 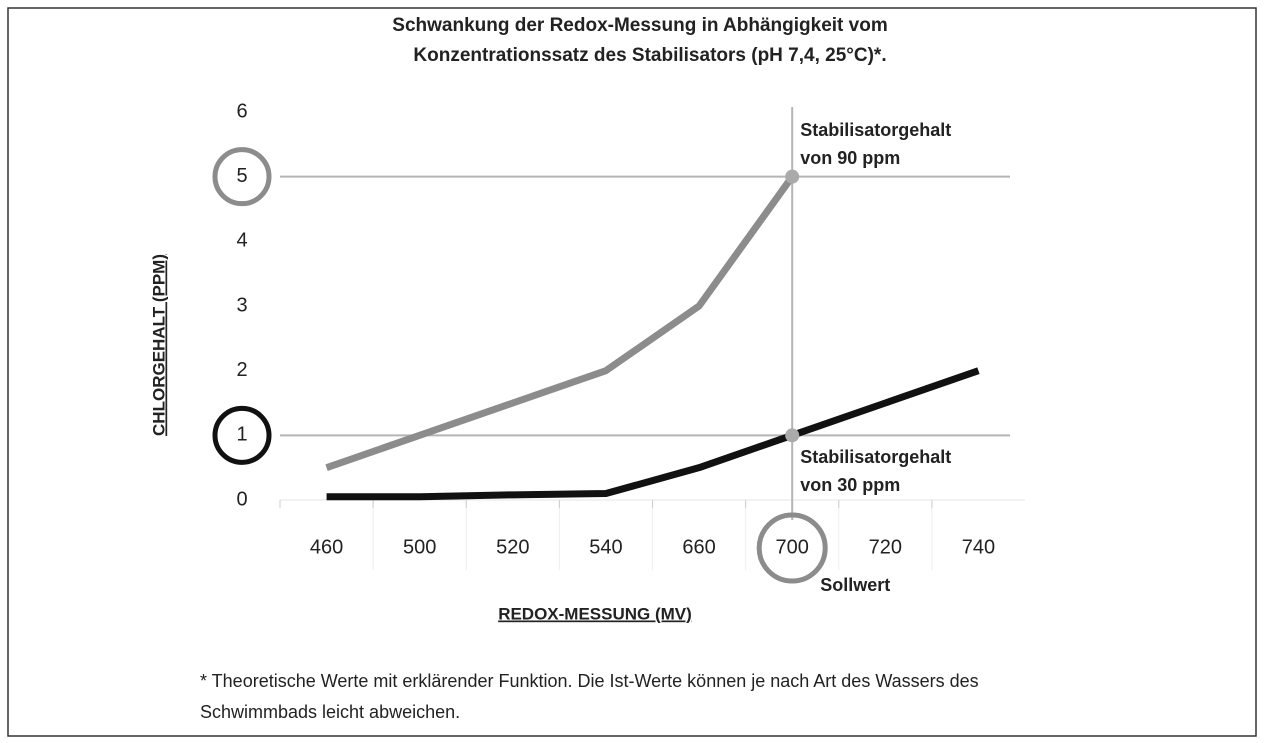 I want to click on series-label: Stabilisatorgehalt von 90 ppm, so click(x=876, y=144).